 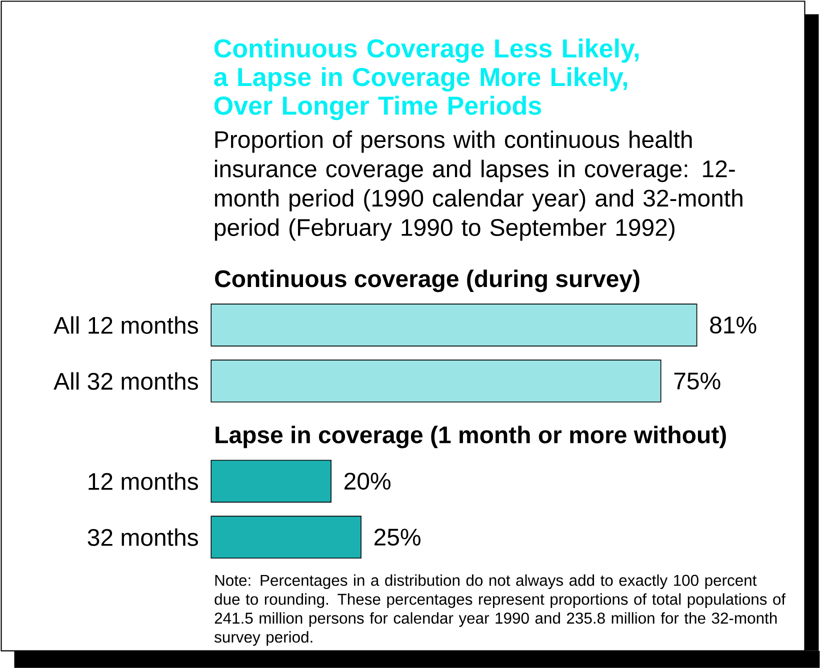 I want to click on data-label: 81%, so click(x=733, y=325).